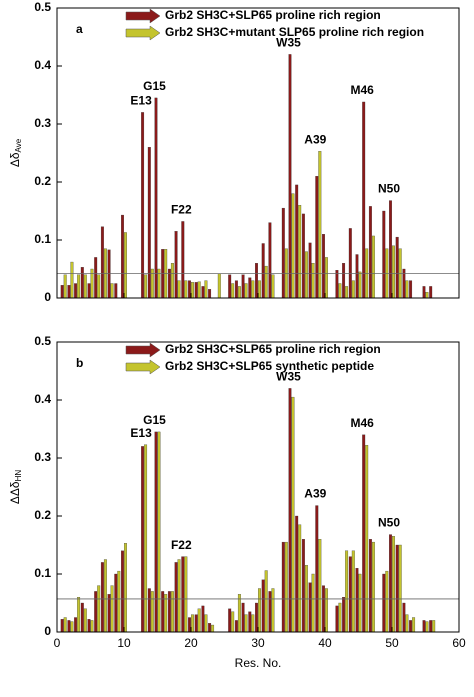 Image resolution: width=474 pixels, height=697 pixels. Describe the element at coordinates (315, 139) in the screenshot. I see `annotation: A39` at that location.